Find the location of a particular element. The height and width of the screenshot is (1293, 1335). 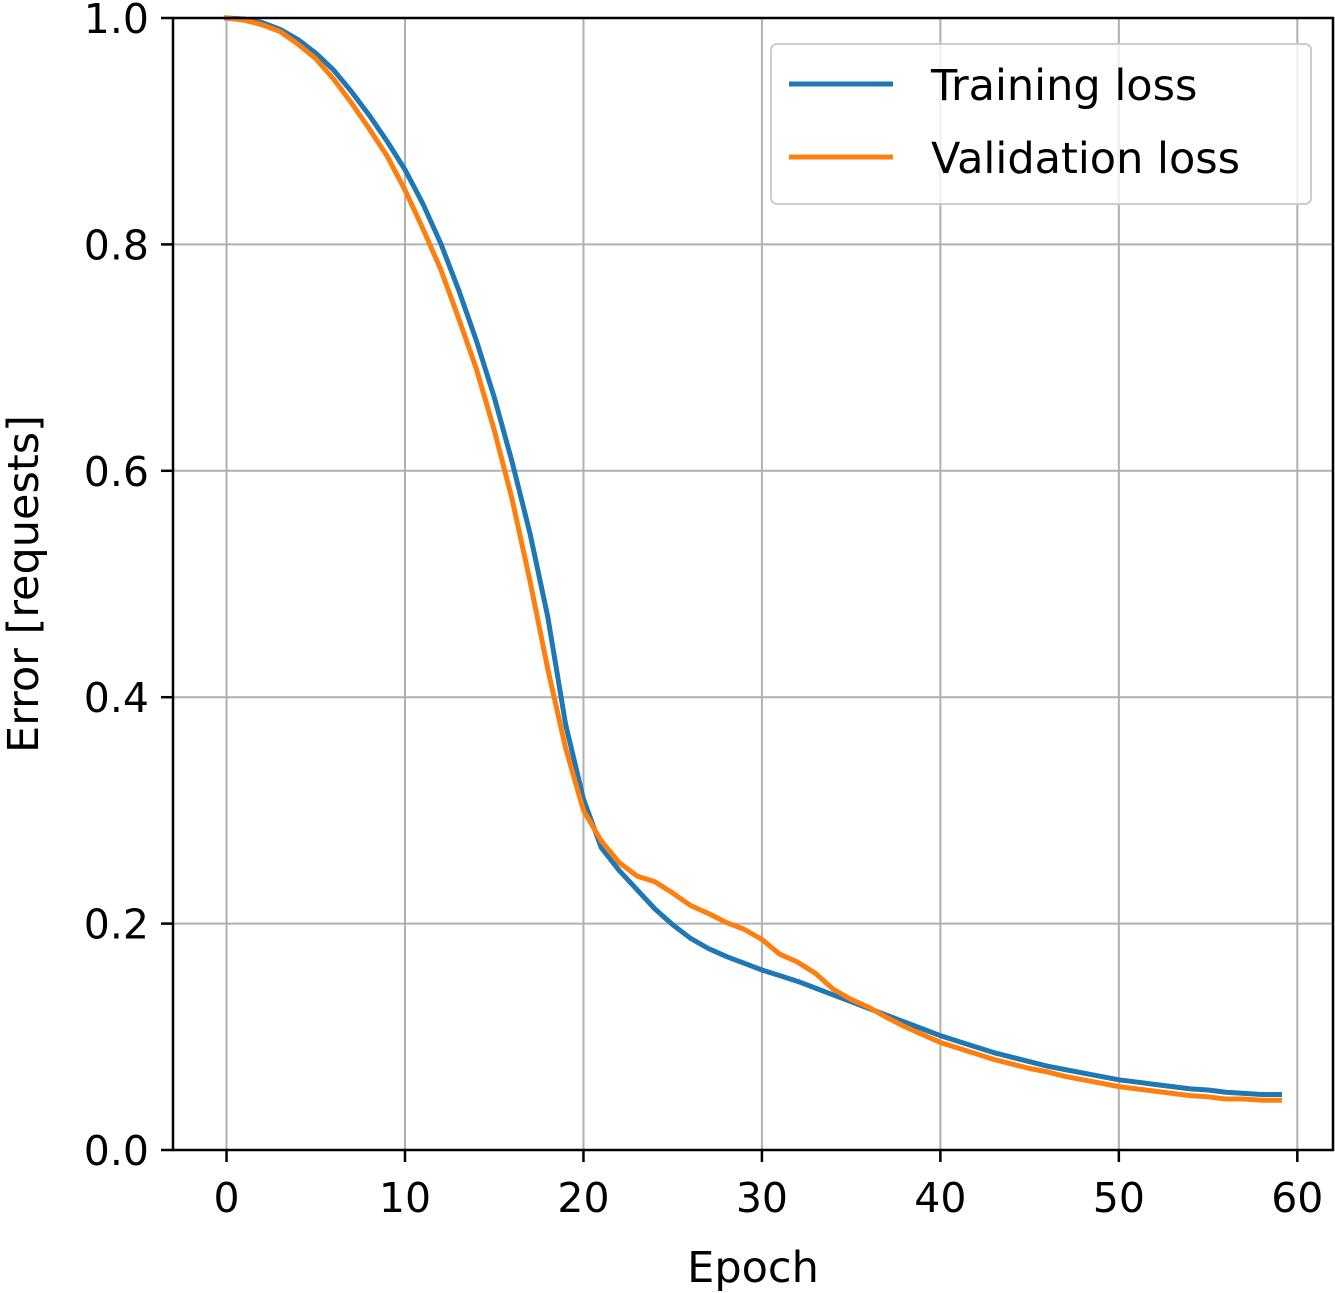

y-tick-label: 0.6 is located at coordinates (116, 472).